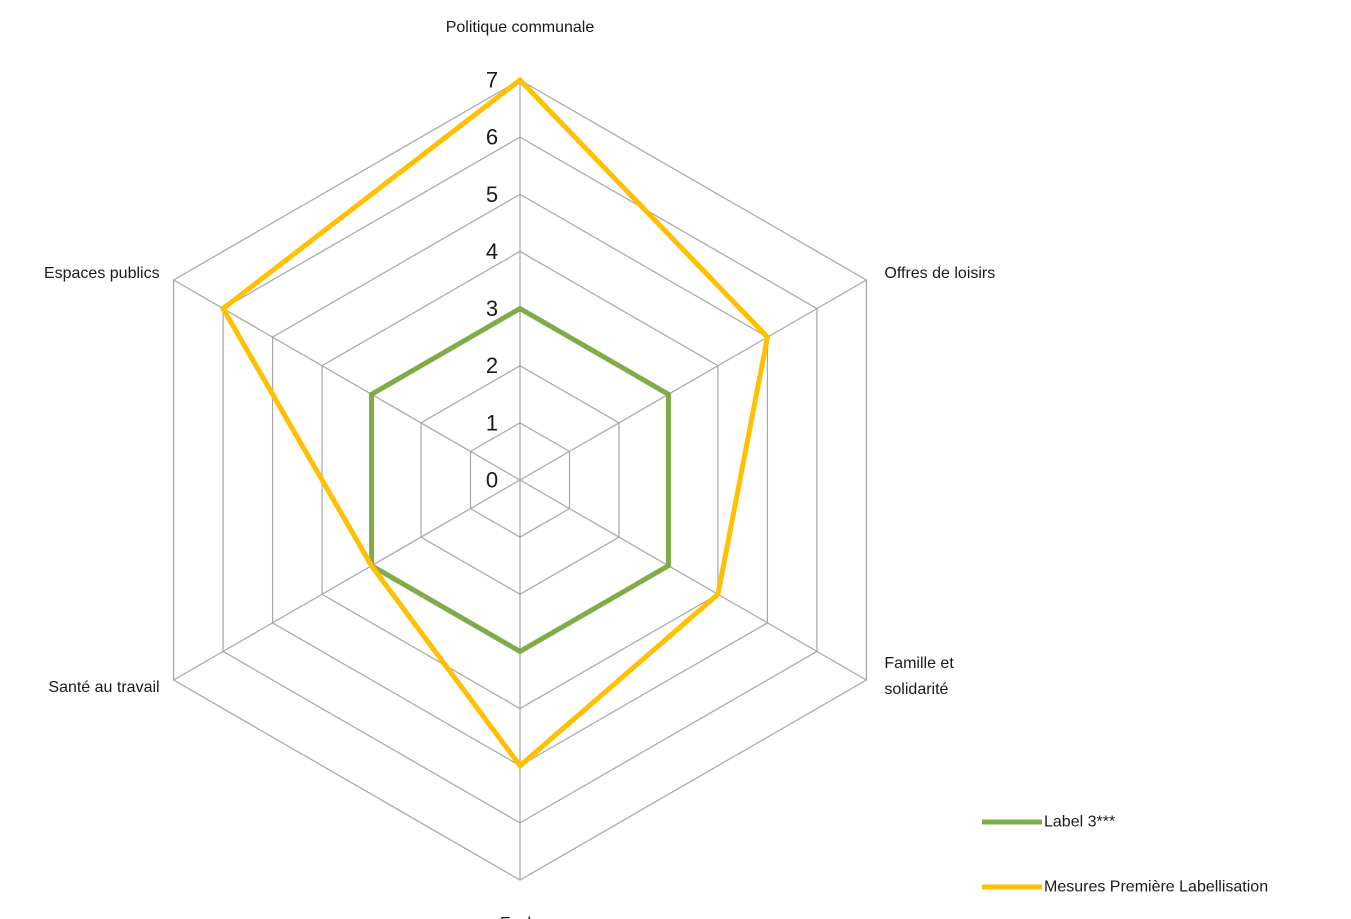 This screenshot has width=1351, height=919. Describe the element at coordinates (347, 580) in the screenshot. I see `spoke-sante-au-travail` at that location.